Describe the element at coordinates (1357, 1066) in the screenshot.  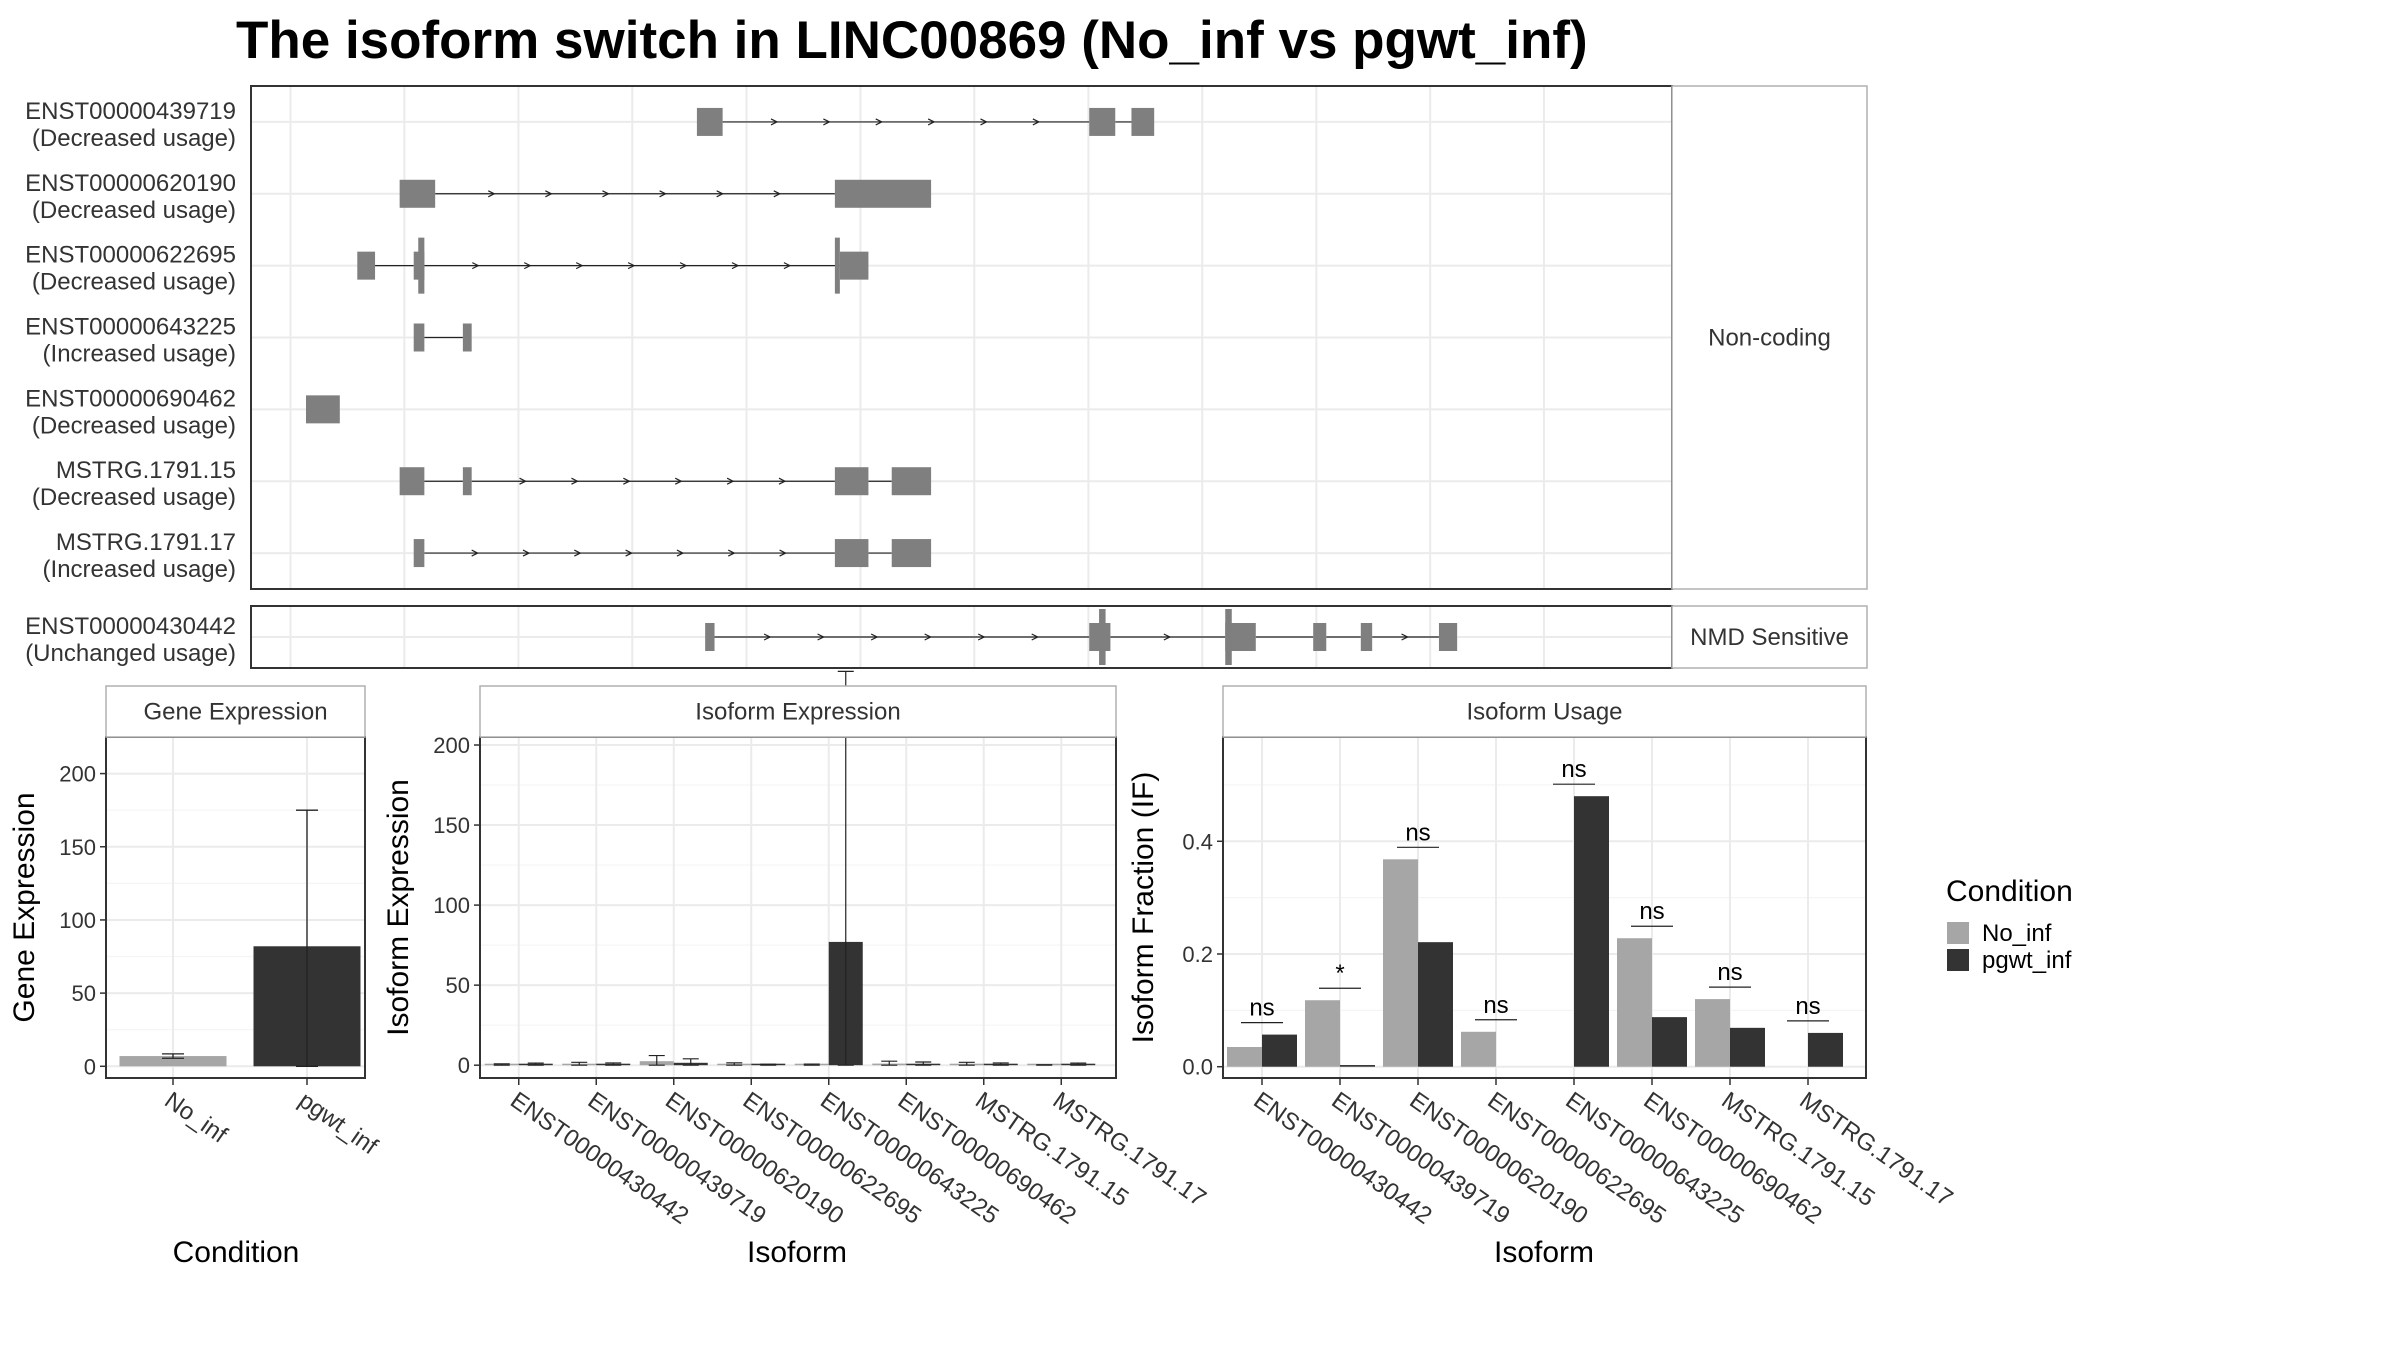
I see `bar-pgwt_inf-ENST00000439719` at that location.